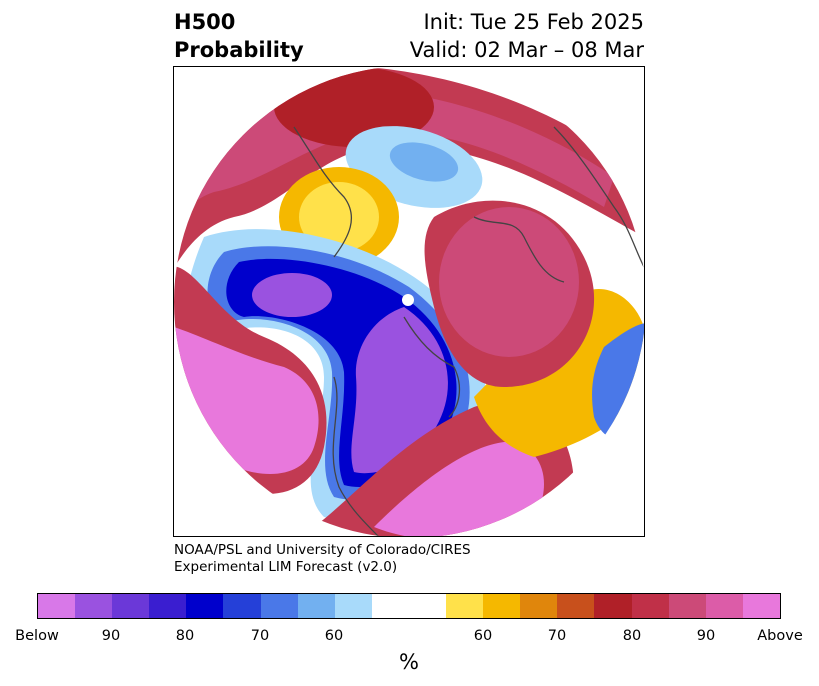 The width and height of the screenshot is (819, 686). What do you see at coordinates (239, 36) in the screenshot?
I see `map-title: H500 Probability` at bounding box center [239, 36].